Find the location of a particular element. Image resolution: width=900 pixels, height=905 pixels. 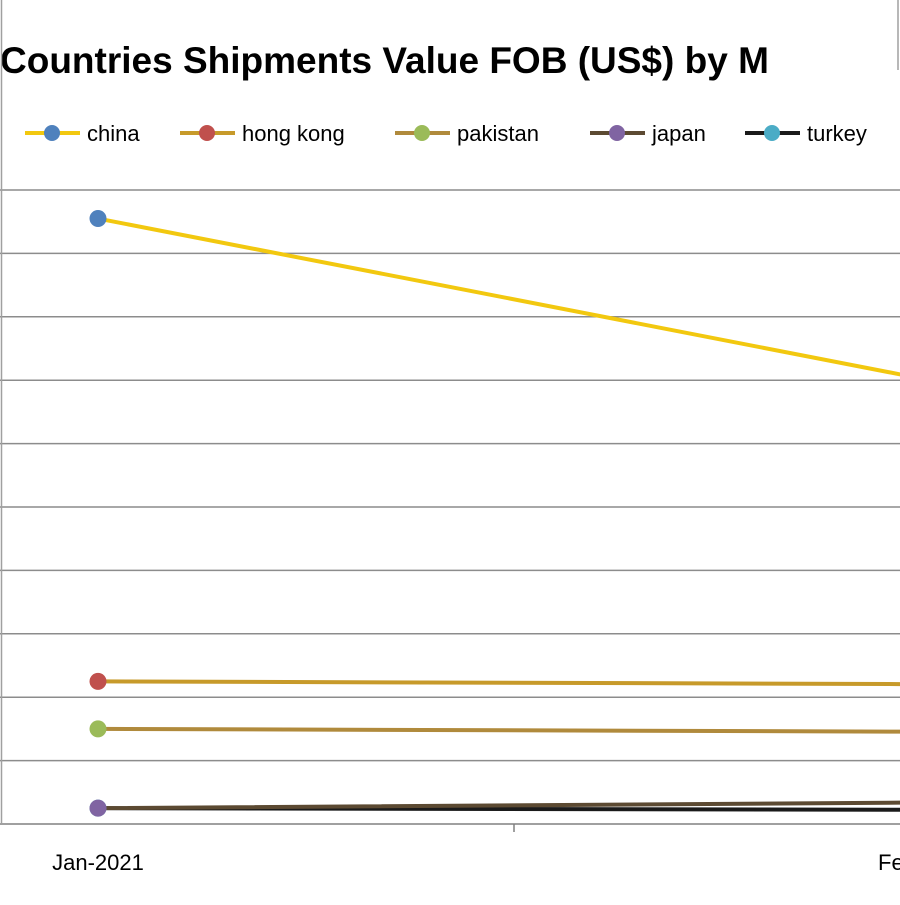

legend-label: japan is located at coordinates (678, 133).